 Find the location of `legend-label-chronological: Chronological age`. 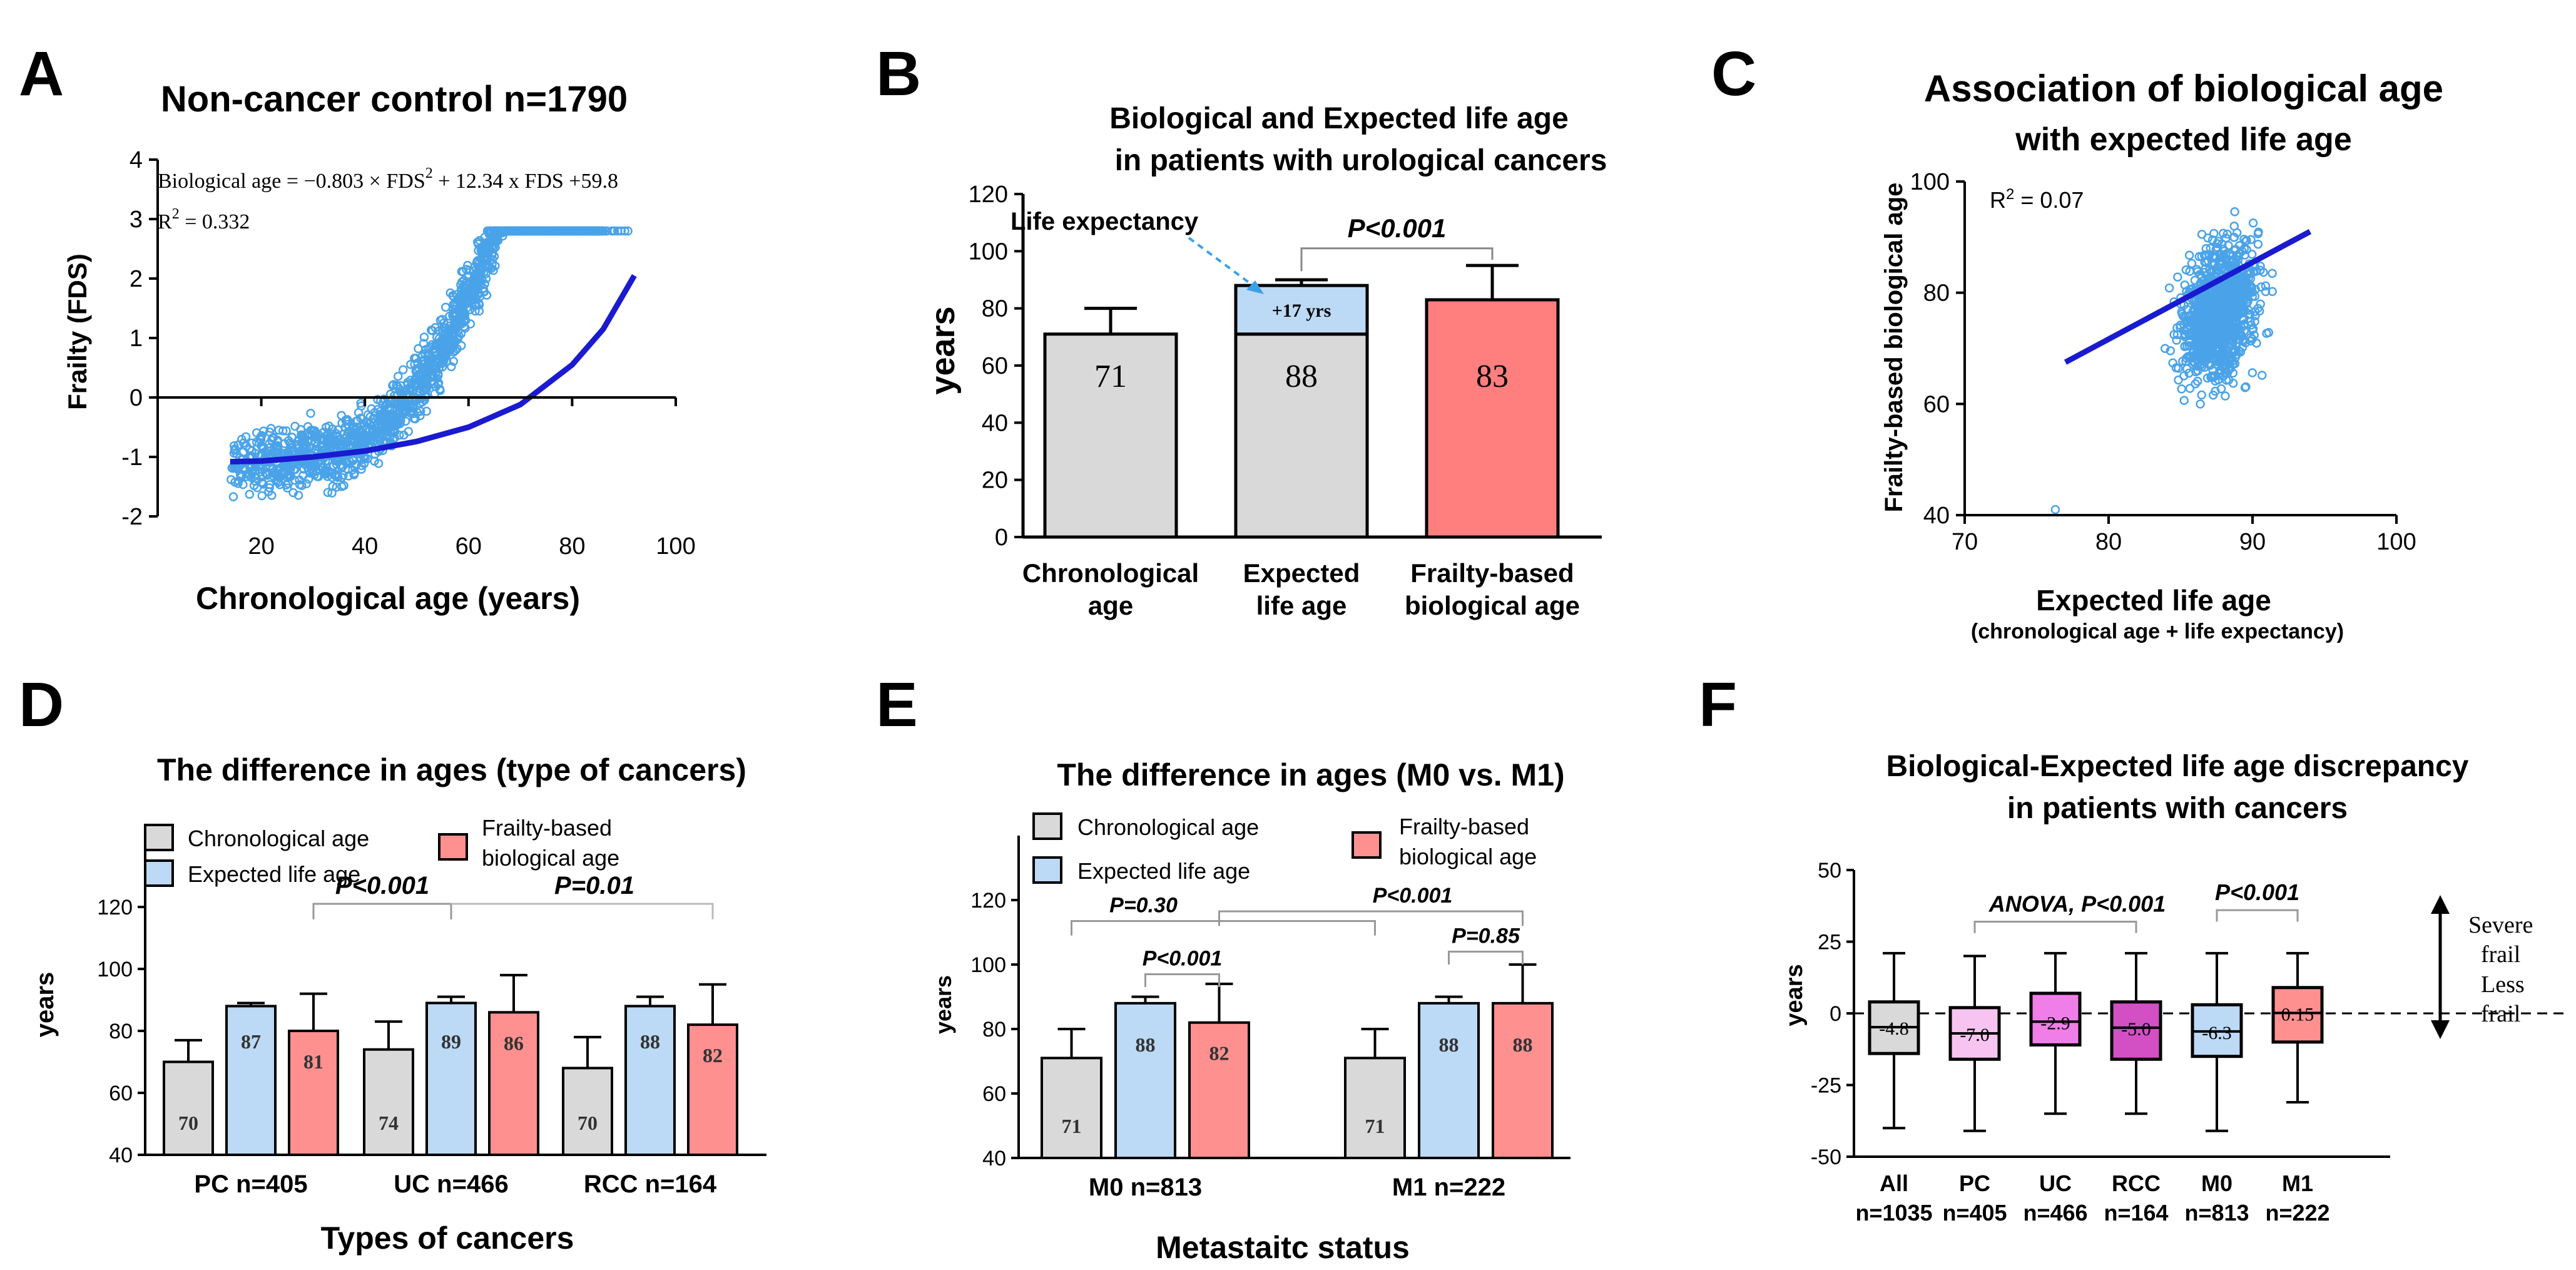

legend-label-chronological: Chronological age is located at coordinates (278, 838).